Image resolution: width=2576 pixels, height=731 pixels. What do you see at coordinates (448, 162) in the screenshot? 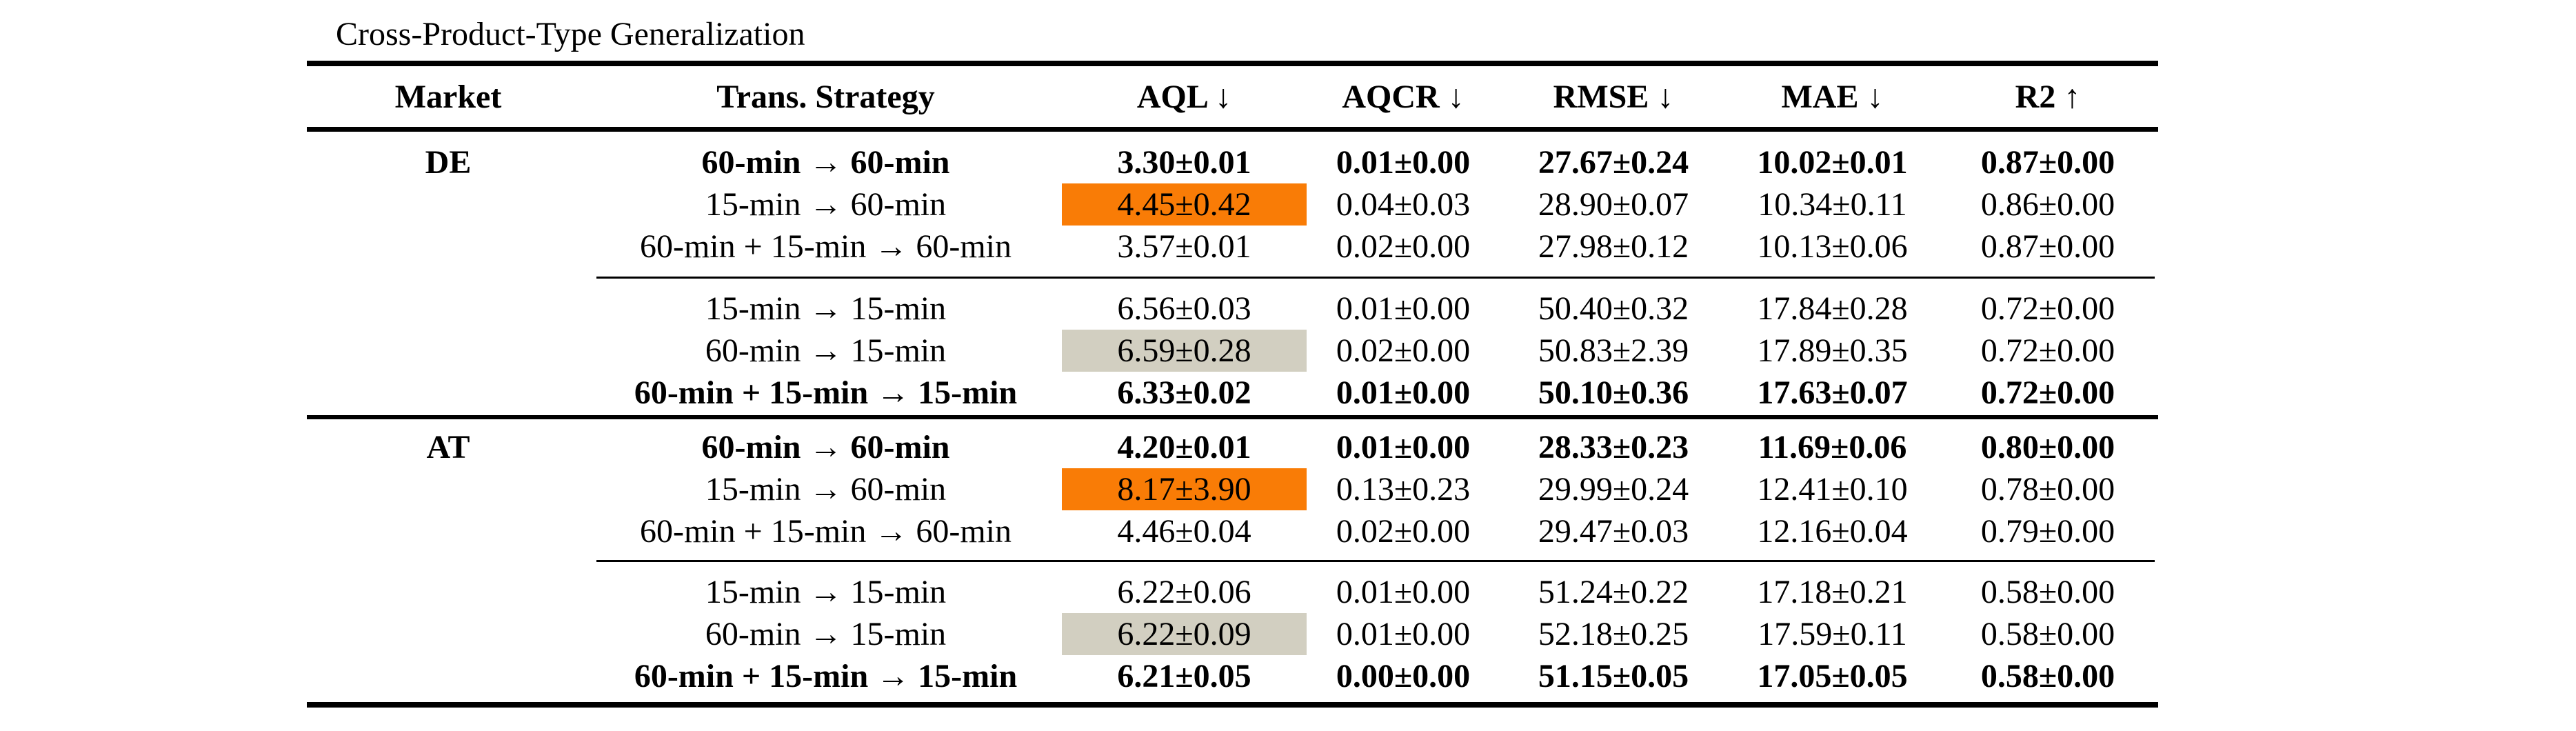
I see `market-cell: DE` at bounding box center [448, 162].